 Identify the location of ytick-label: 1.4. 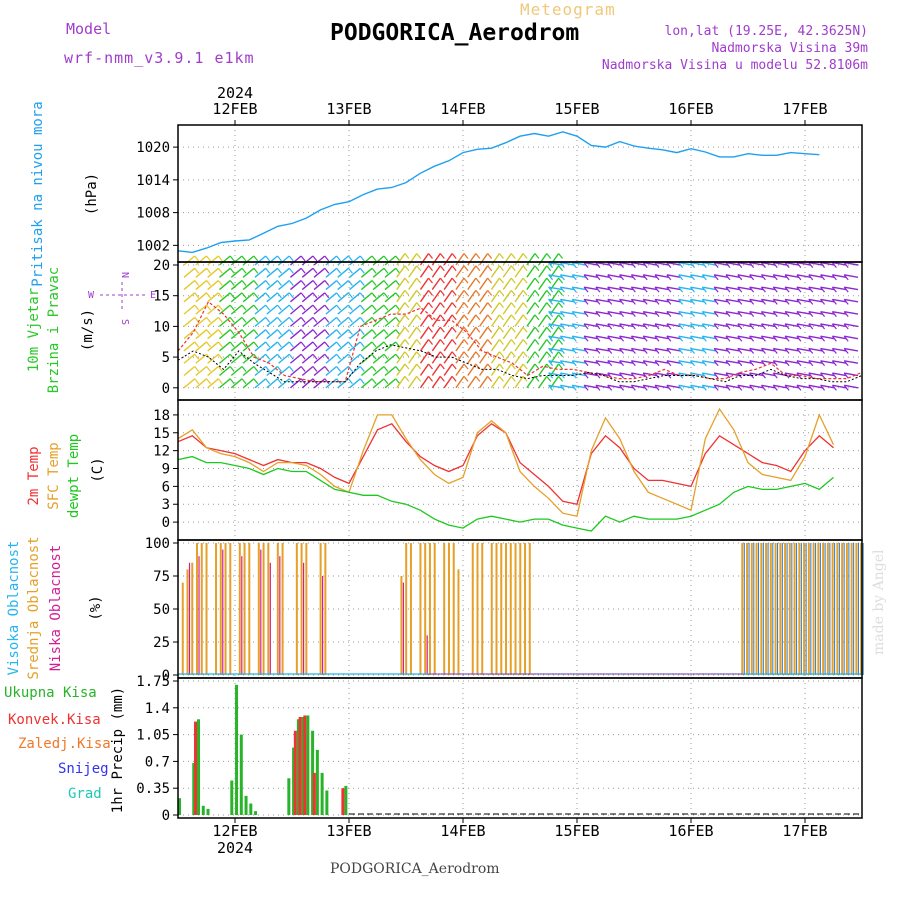
(157, 709).